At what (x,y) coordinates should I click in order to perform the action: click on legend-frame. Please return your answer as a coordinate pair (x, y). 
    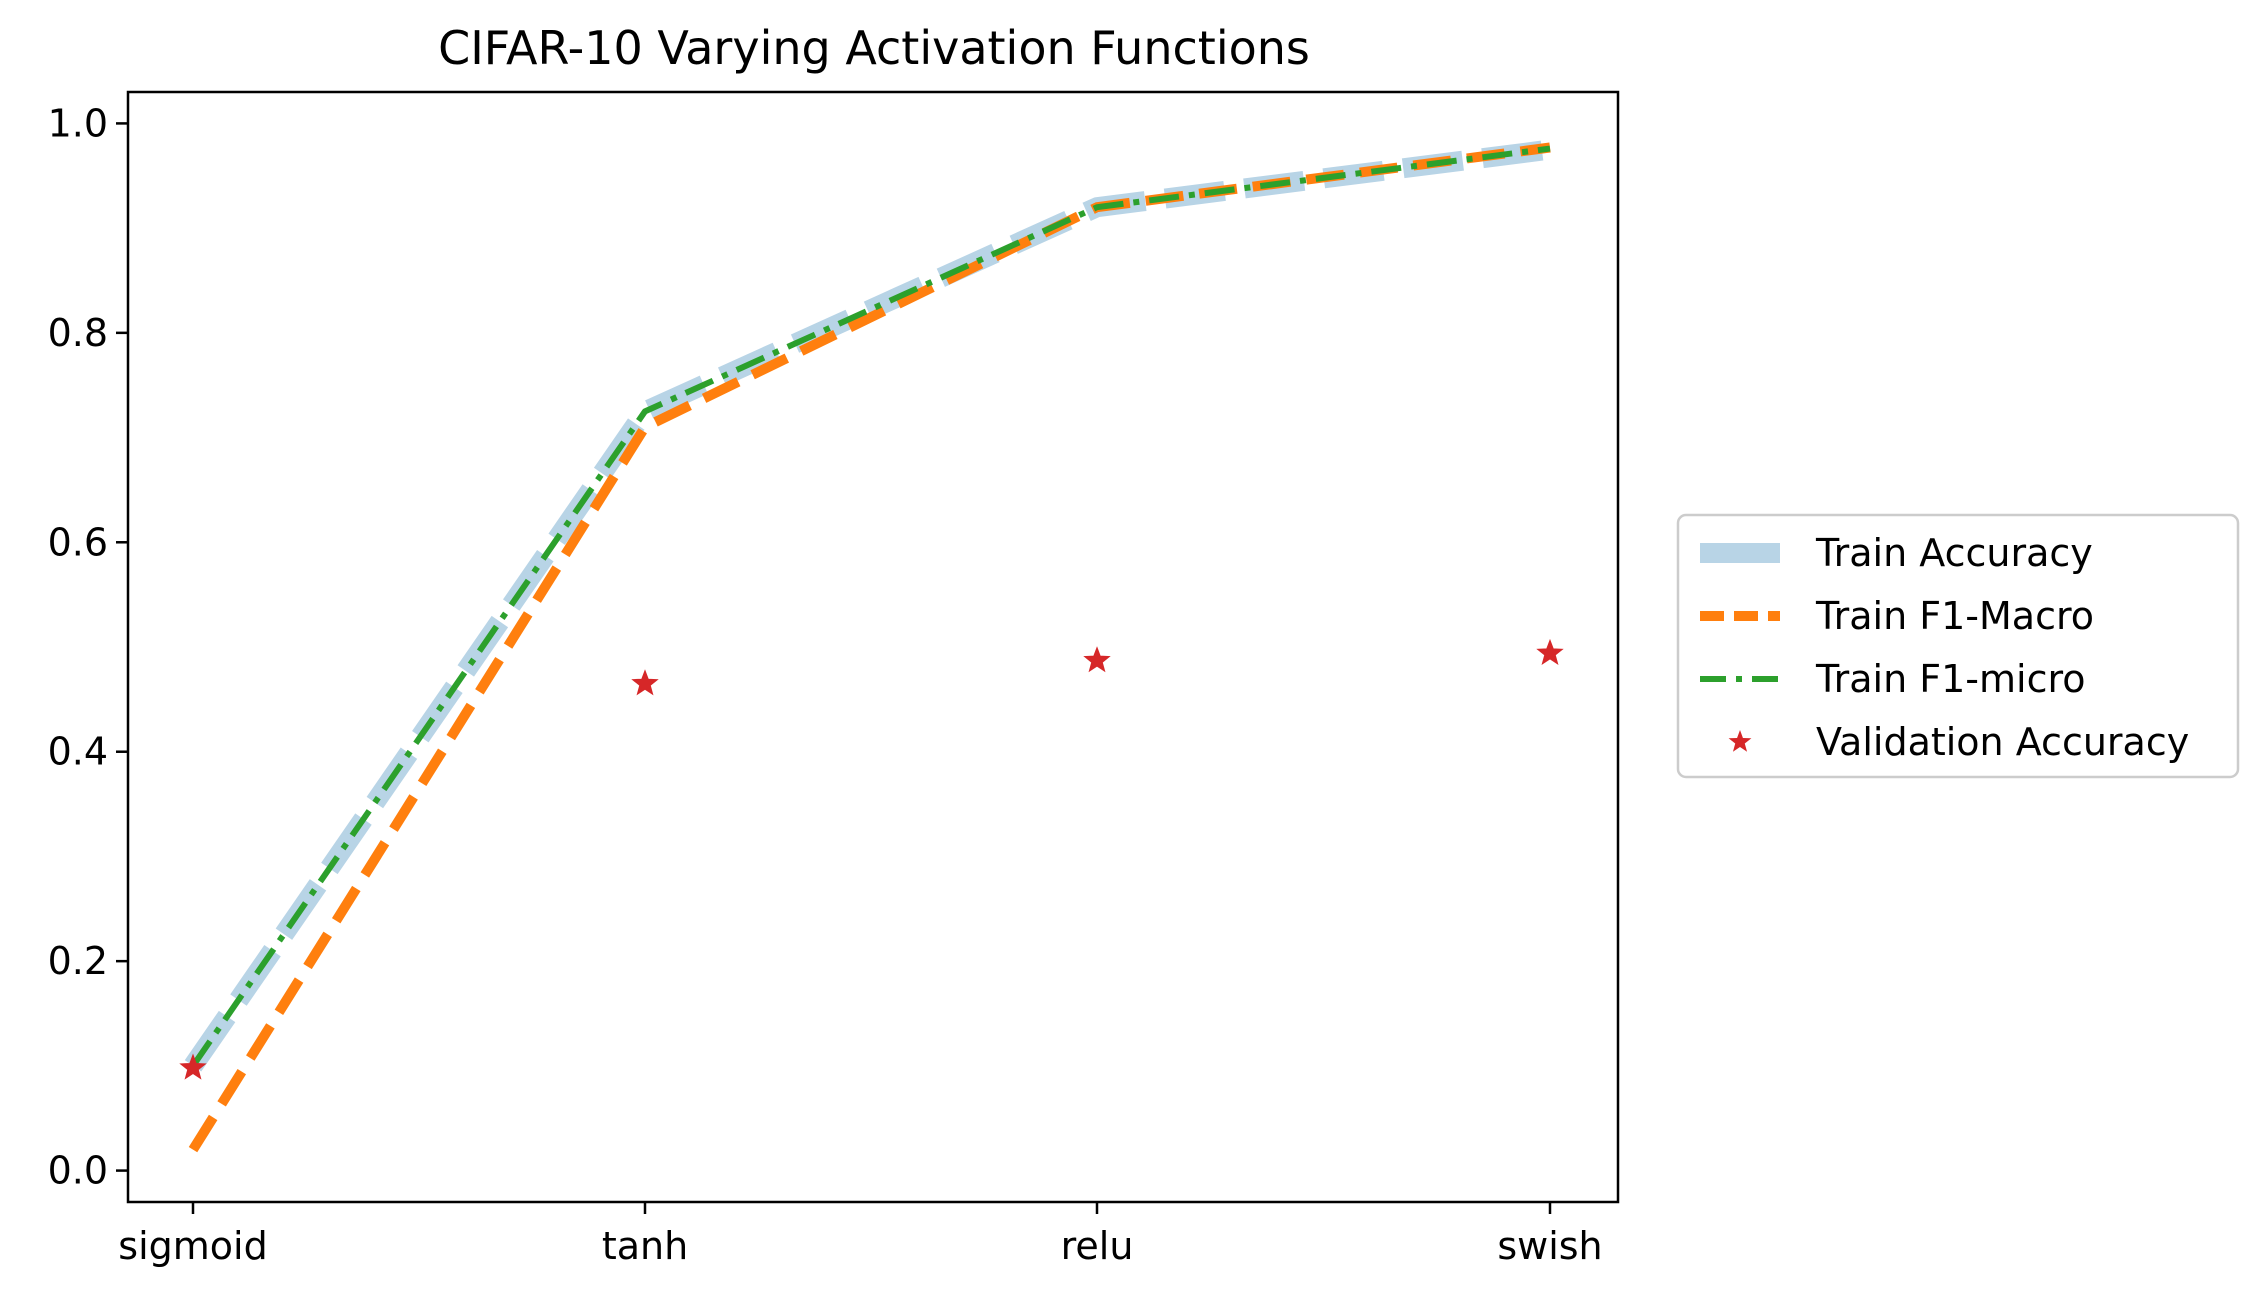
    Looking at the image, I should click on (1958, 646).